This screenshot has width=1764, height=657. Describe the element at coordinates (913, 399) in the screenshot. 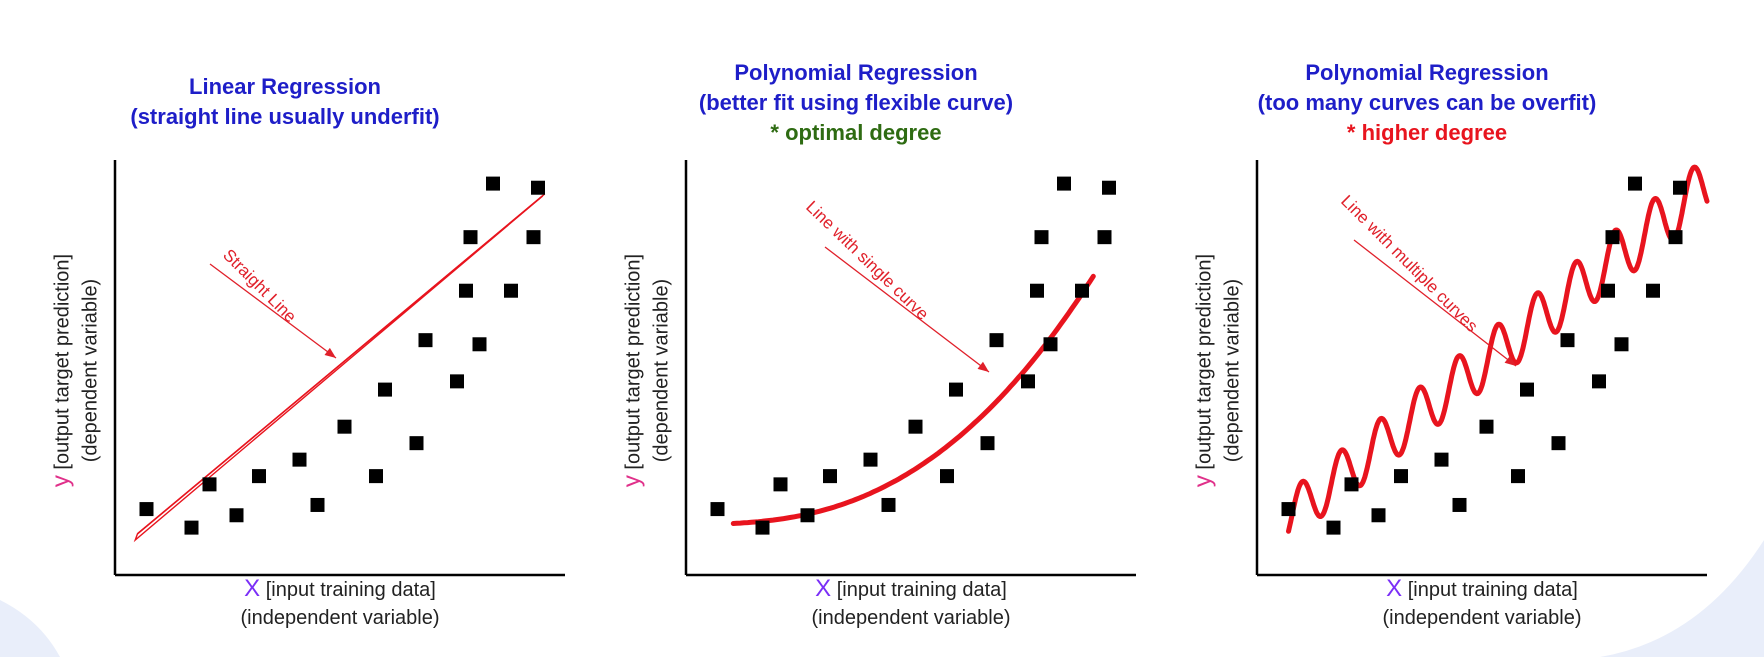

I see `single-curve-icon` at that location.